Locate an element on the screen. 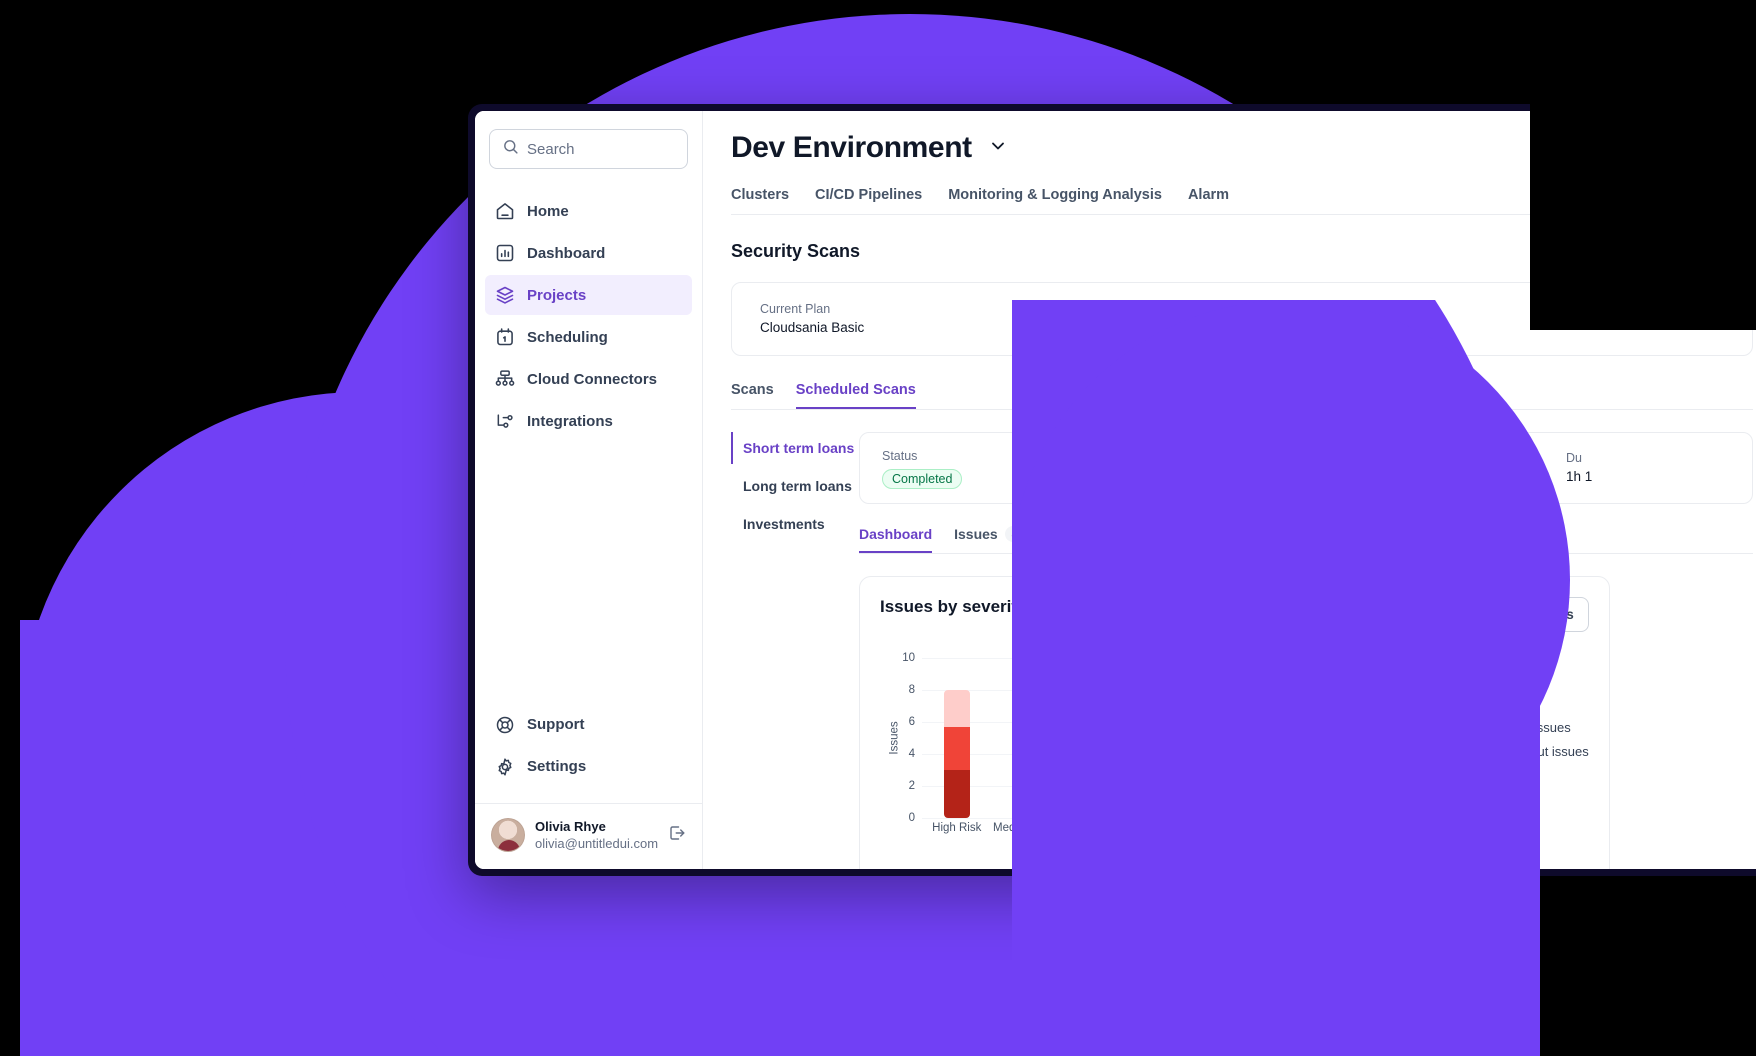 The height and width of the screenshot is (1056, 1756). flow-icon is located at coordinates (505, 421).